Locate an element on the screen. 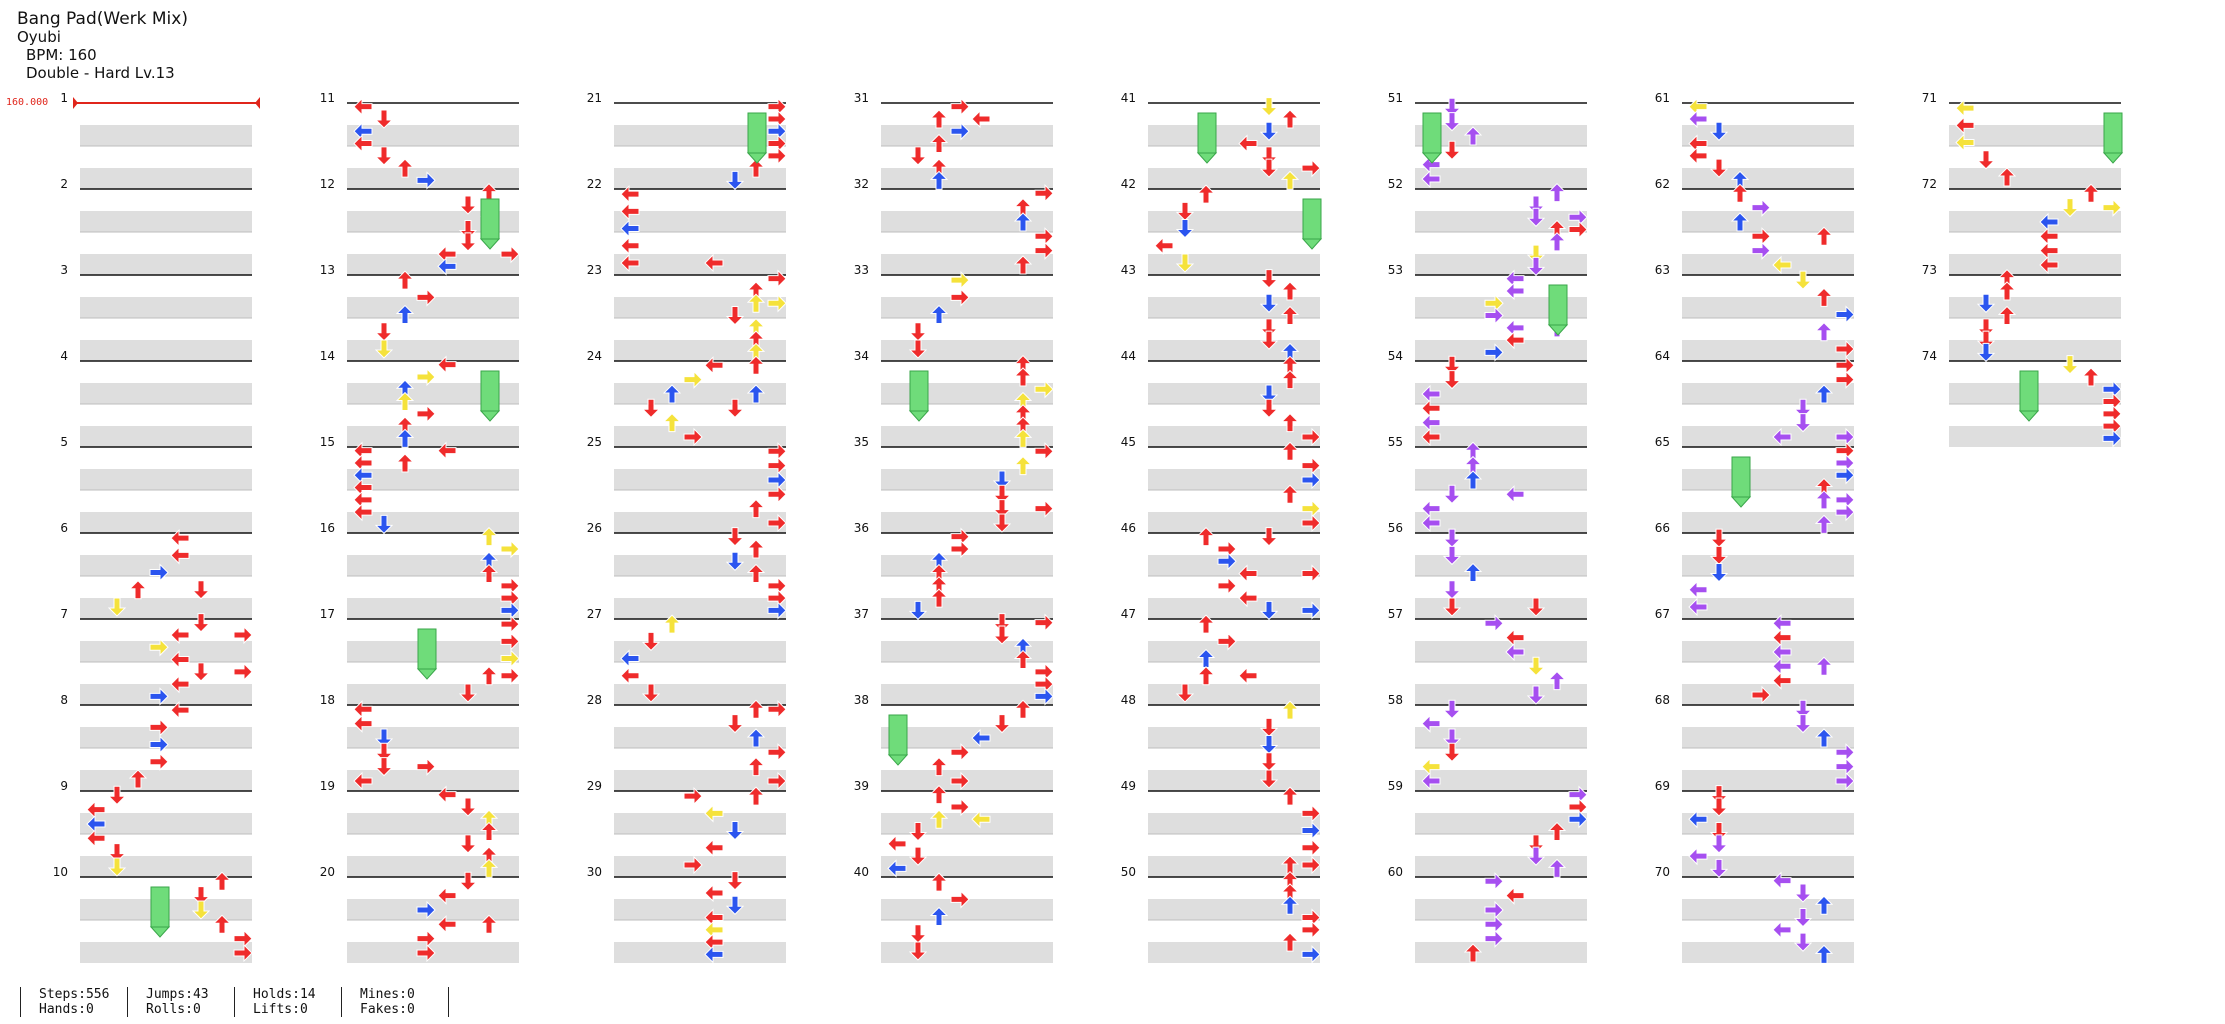 Image resolution: width=2225 pixels, height=1024 pixels. stats-group-holds: Holds:14 Lifts:0 is located at coordinates (275, 1002).